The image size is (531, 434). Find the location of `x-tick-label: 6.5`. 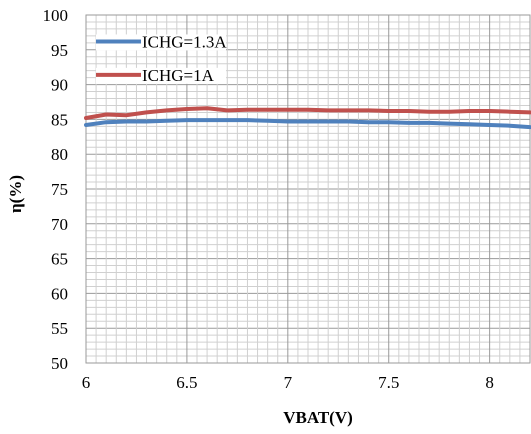

x-tick-label: 6.5 is located at coordinates (186, 382).